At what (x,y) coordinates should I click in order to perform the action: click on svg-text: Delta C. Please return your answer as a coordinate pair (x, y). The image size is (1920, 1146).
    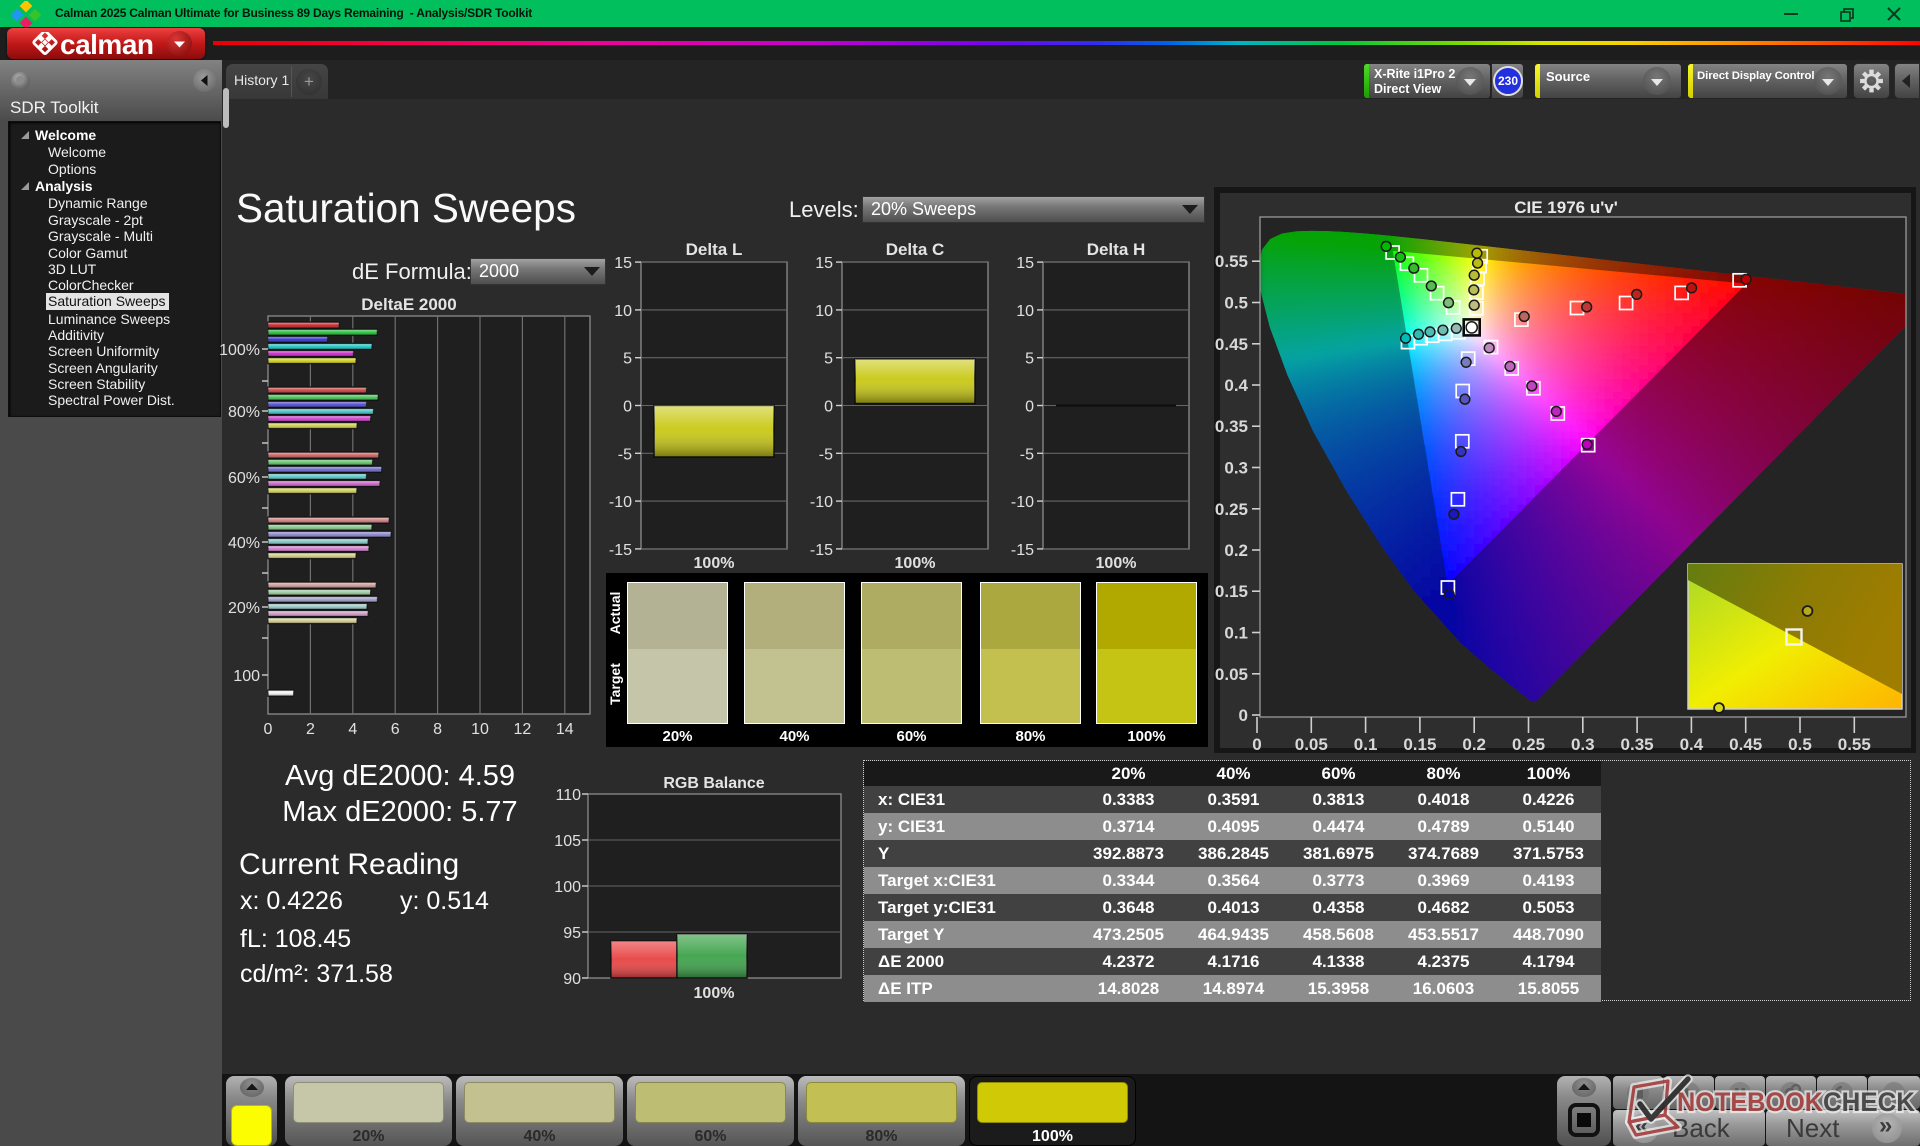
    Looking at the image, I should click on (915, 249).